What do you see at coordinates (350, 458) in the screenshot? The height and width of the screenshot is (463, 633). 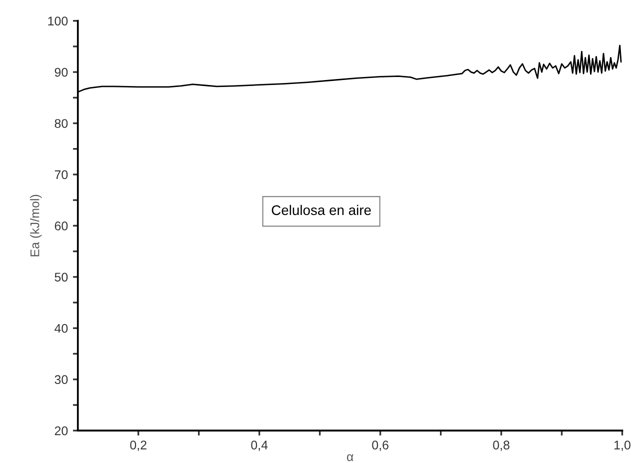 I see `x-axis-title: α` at bounding box center [350, 458].